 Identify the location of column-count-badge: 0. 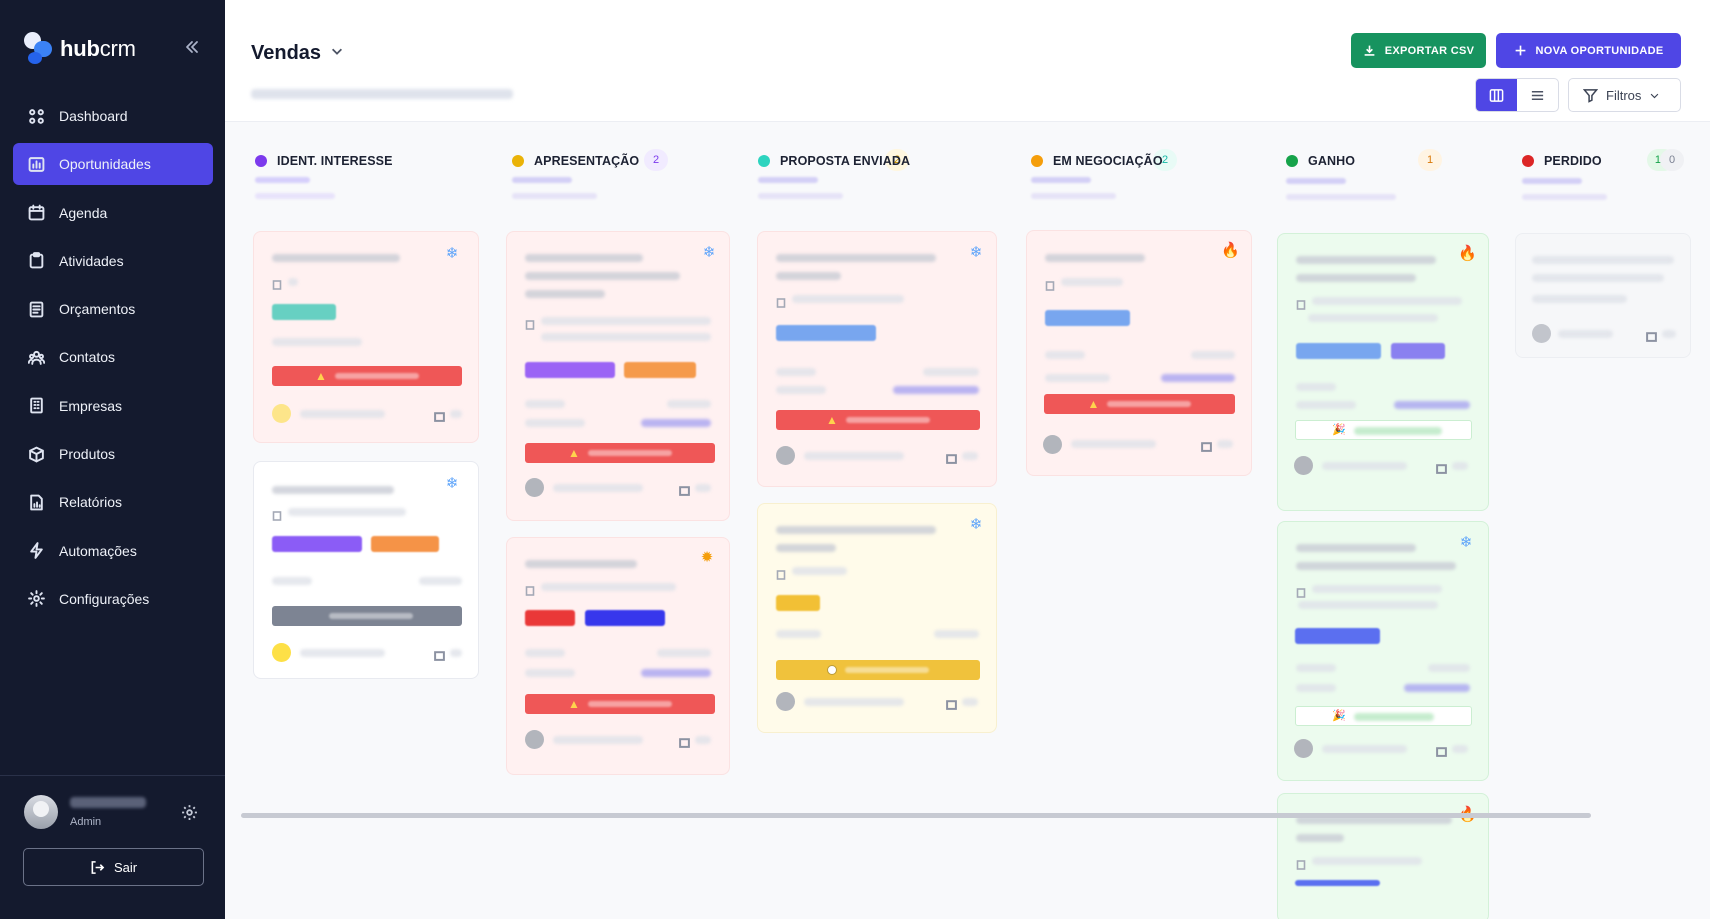
(1672, 160).